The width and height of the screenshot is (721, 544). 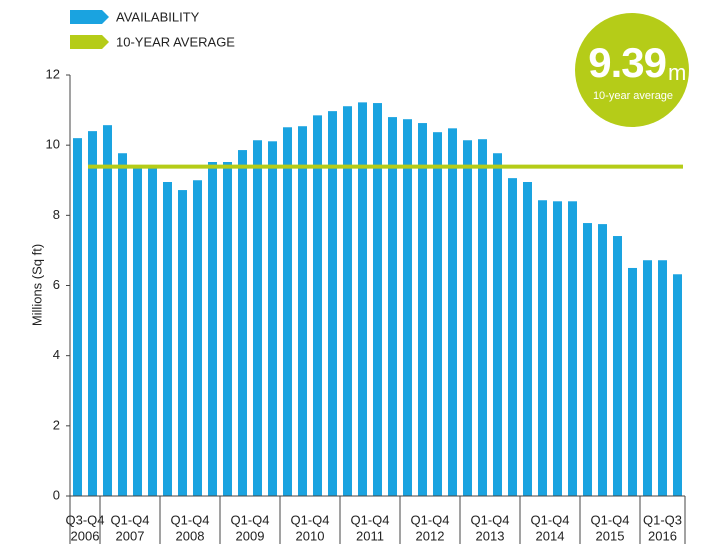 I want to click on x-group-year: 2007, so click(x=130, y=535).